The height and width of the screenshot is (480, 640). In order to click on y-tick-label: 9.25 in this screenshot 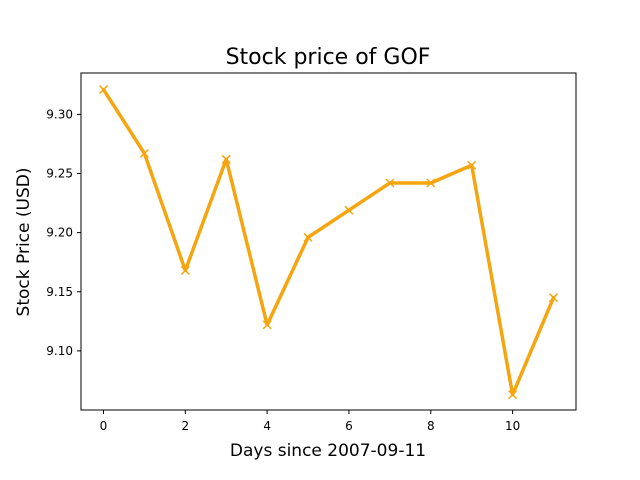, I will do `click(59, 174)`.